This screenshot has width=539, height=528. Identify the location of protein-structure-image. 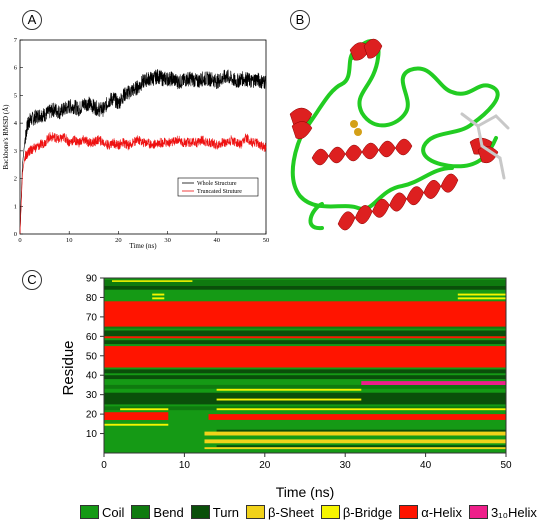
(399, 134).